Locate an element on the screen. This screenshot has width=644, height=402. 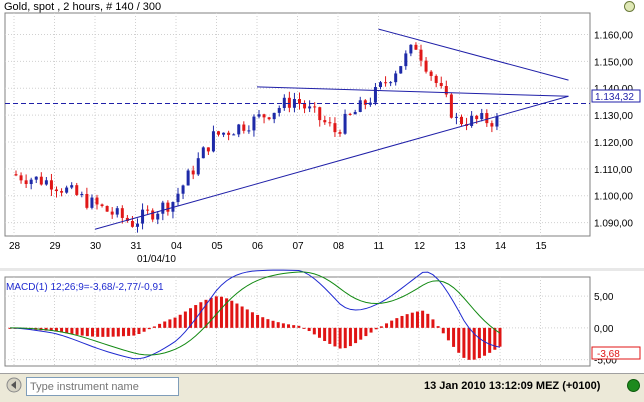
current-price-tag is located at coordinates (616, 96).